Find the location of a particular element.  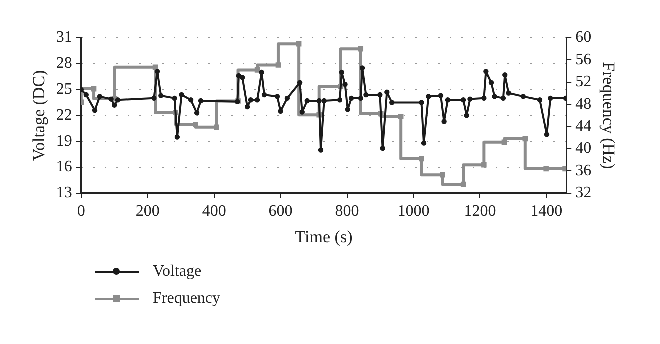

y2-tick-label: 48 is located at coordinates (584, 104).